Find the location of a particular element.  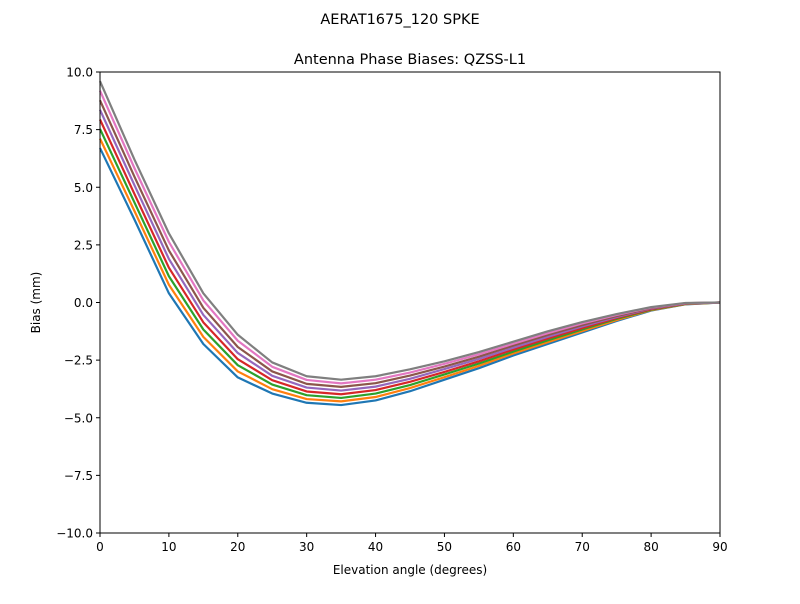

chart-title: Antenna Phase Biases: QZSS-L1 is located at coordinates (410, 60).